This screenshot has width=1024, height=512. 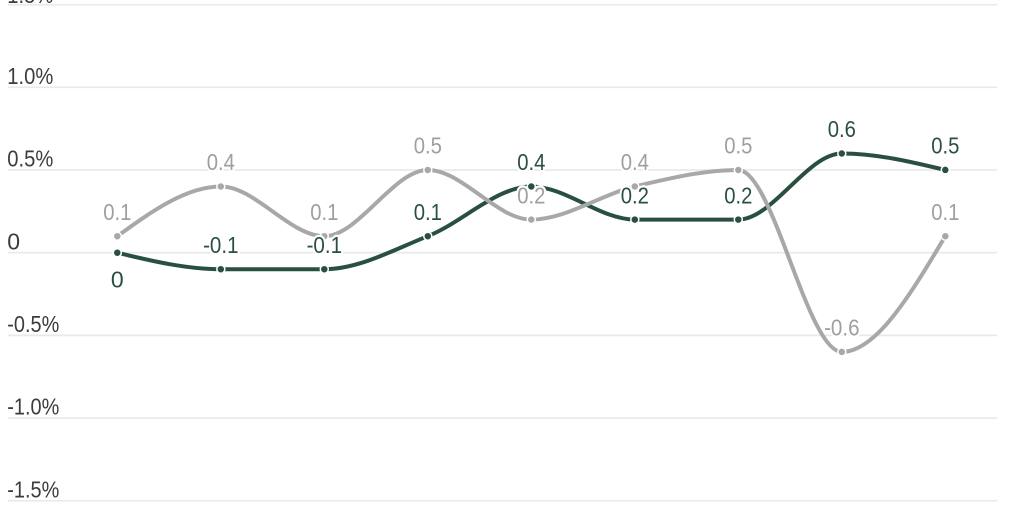 What do you see at coordinates (842, 129) in the screenshot?
I see `svg-text: 0.6` at bounding box center [842, 129].